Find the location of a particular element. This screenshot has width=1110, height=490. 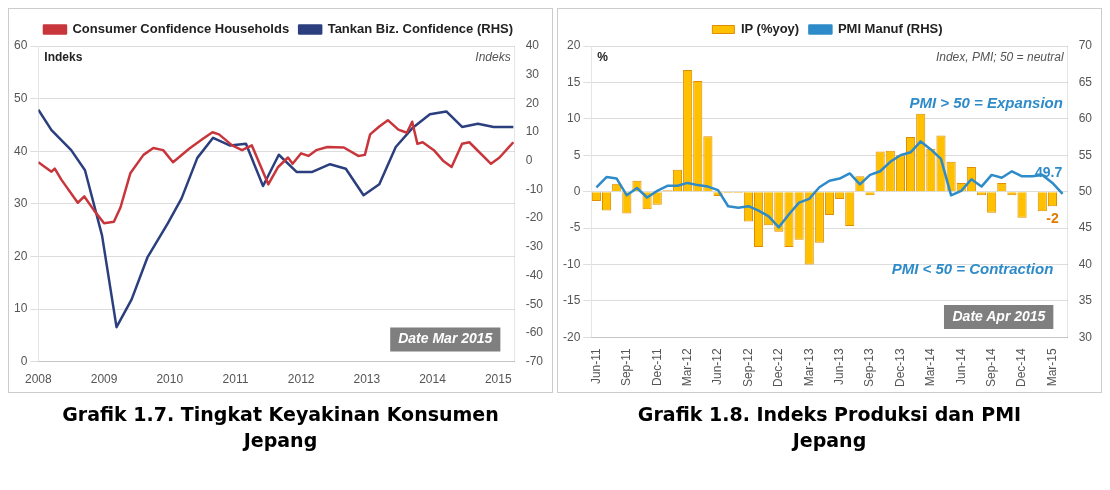

y2-tick-label: -50 is located at coordinates (534, 303).